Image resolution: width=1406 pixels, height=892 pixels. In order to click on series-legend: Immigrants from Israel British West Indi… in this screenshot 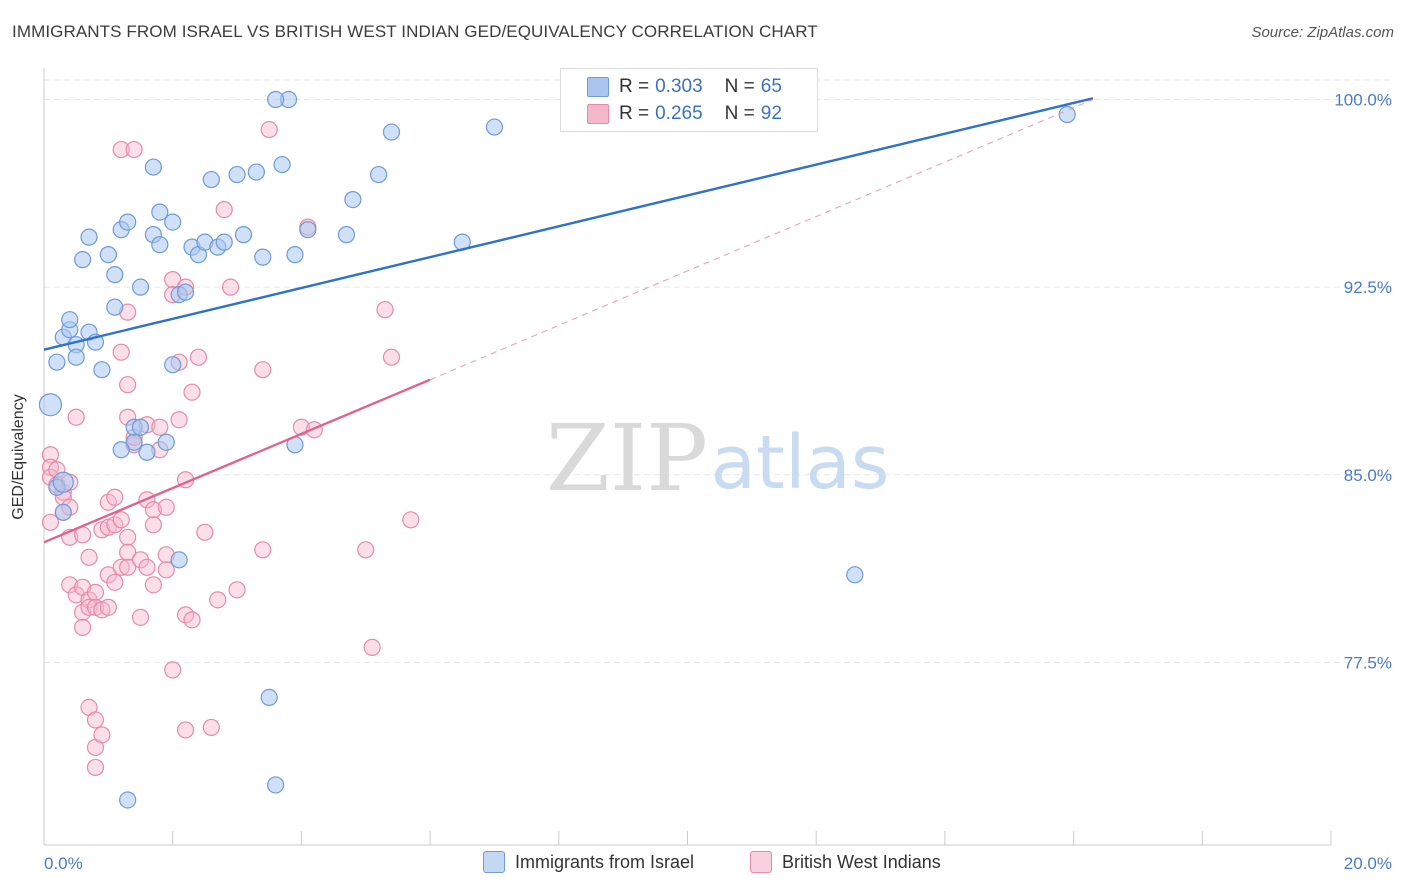, I will do `click(703, 864)`.